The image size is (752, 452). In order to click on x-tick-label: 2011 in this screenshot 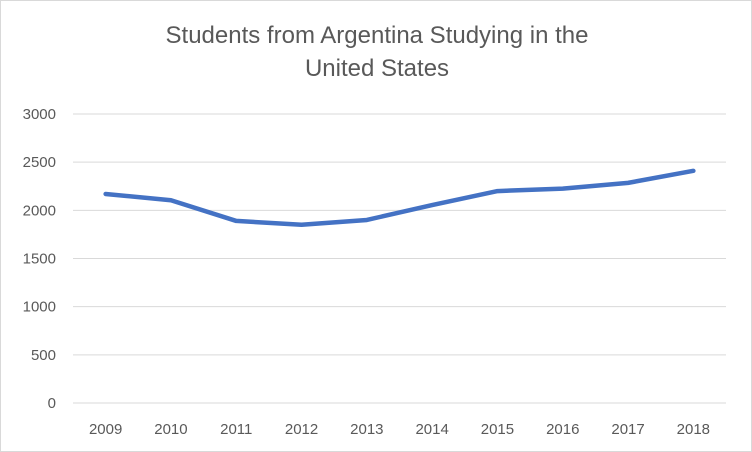, I will do `click(236, 429)`.